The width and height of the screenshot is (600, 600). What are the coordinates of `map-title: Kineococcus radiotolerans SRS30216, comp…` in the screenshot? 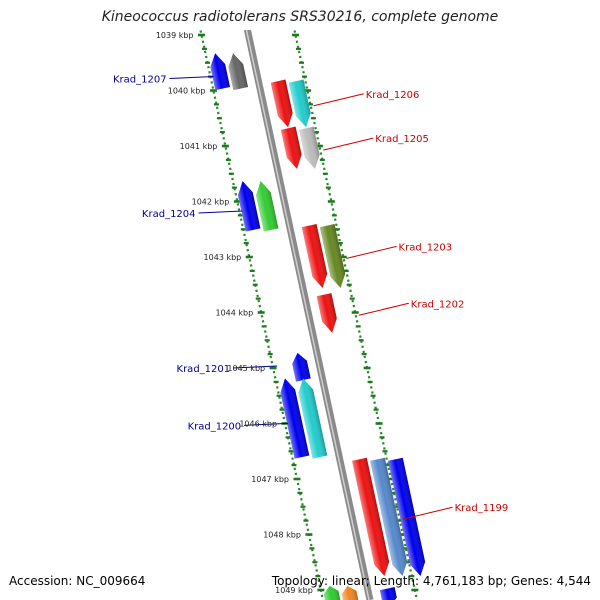 It's located at (300, 17).